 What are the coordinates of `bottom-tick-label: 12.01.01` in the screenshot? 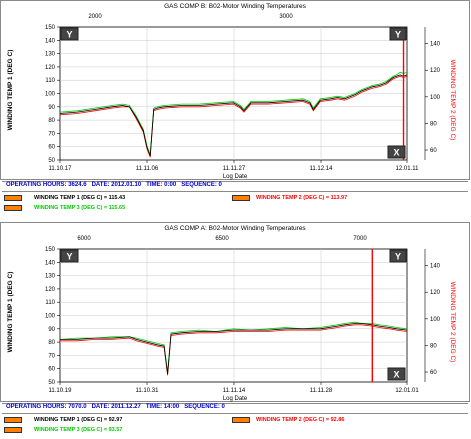 It's located at (407, 391).